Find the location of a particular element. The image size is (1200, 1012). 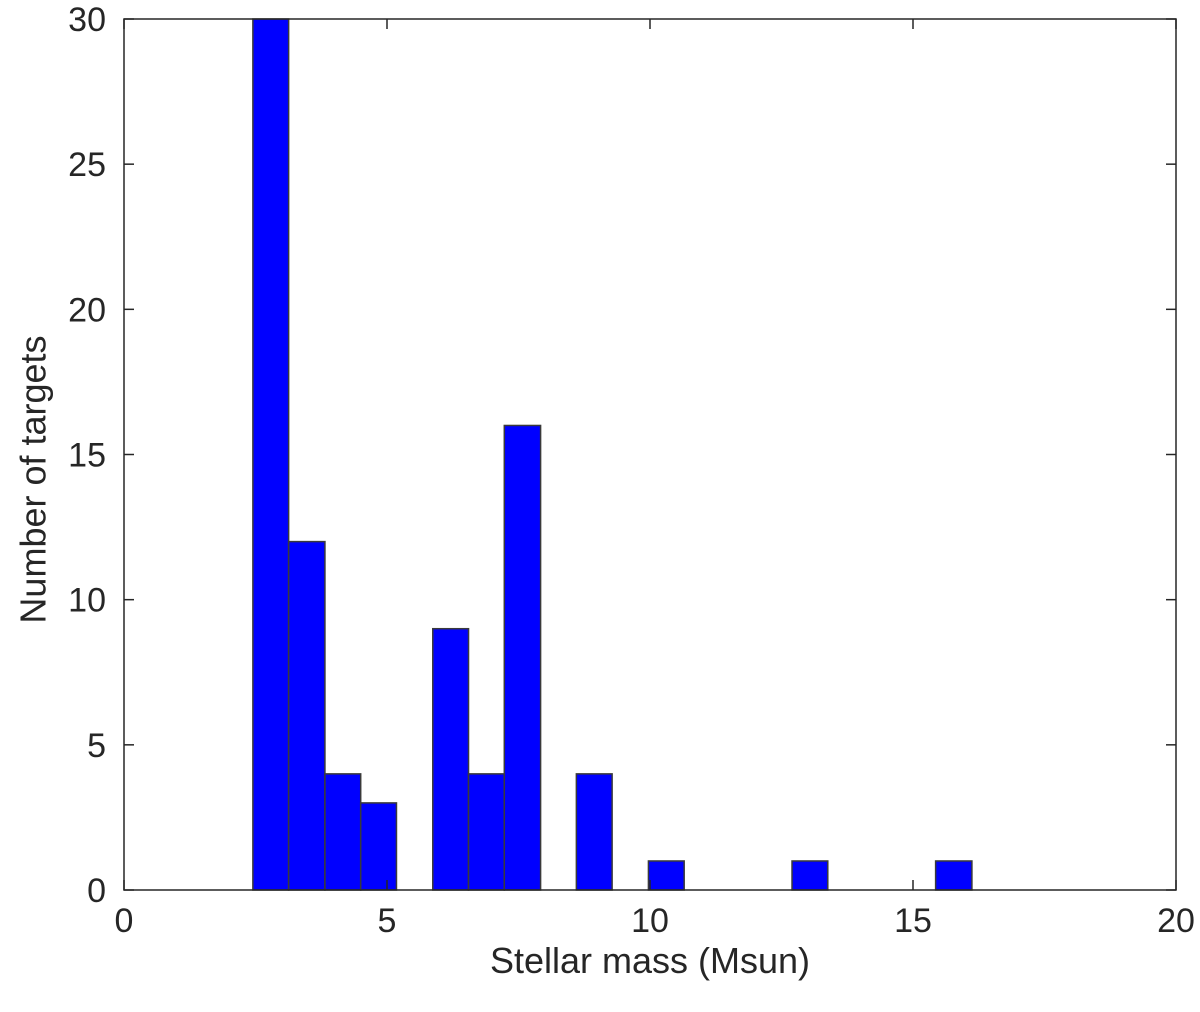

y-tick-label-6: 30 is located at coordinates (87, 20).